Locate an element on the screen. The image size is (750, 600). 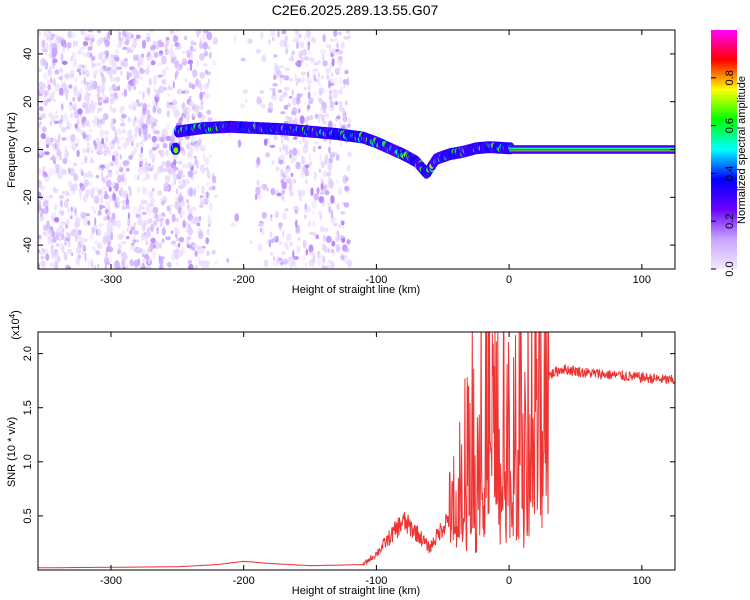
colorbar-label: Normalized spectral amplitude is located at coordinates (742, 150).